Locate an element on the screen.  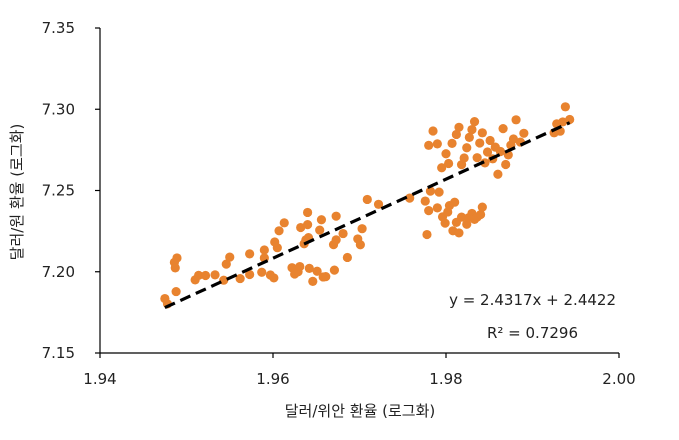
y-tick-label: 7.30 is located at coordinates (58, 109).